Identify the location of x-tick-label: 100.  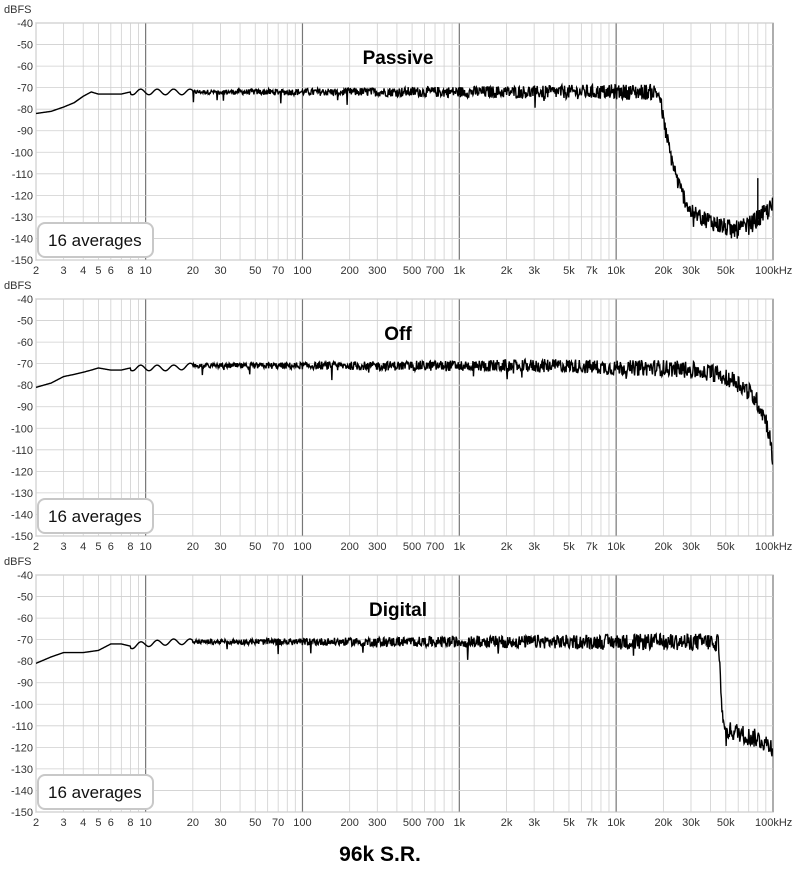
(302, 547).